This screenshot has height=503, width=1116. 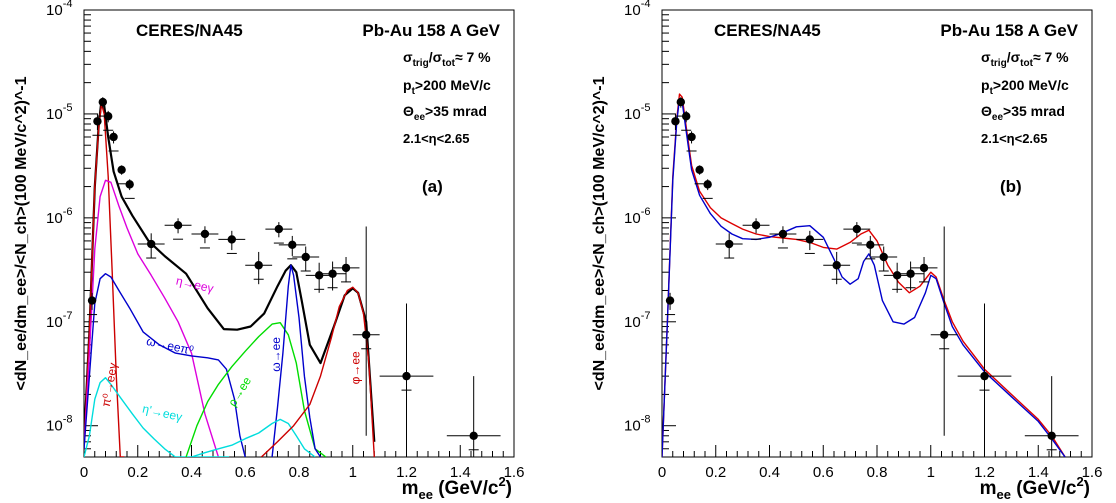 I want to click on panel-label: (a), so click(x=432, y=186).